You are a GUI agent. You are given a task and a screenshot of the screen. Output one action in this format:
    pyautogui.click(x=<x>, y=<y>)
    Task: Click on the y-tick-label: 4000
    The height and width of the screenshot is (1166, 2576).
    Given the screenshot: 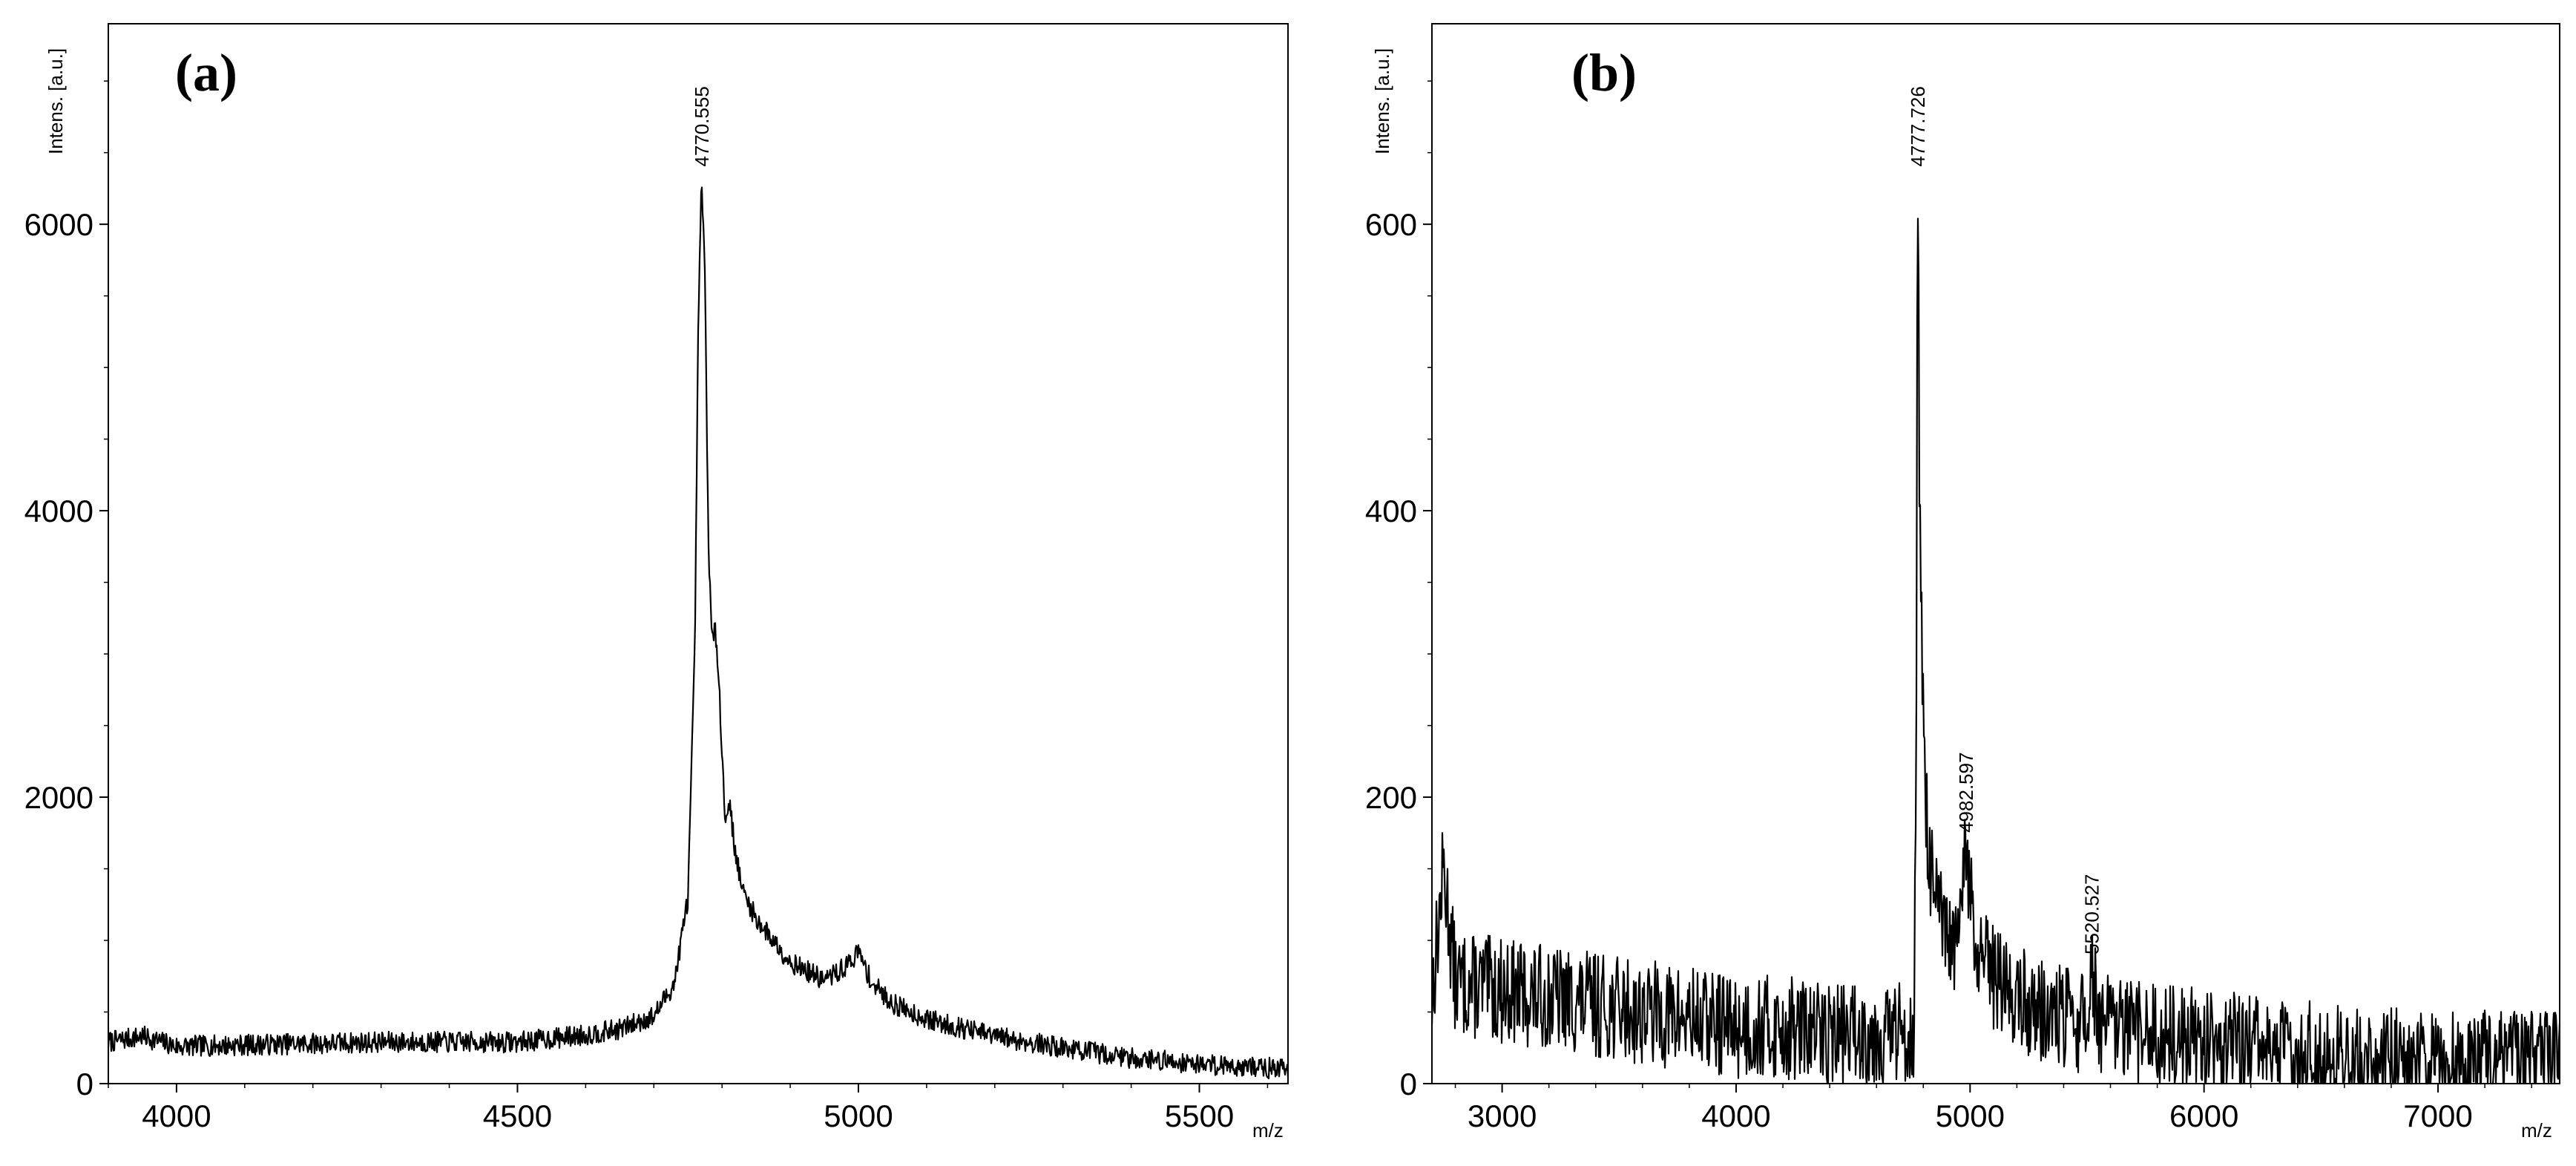 What is the action you would take?
    pyautogui.click(x=58, y=511)
    